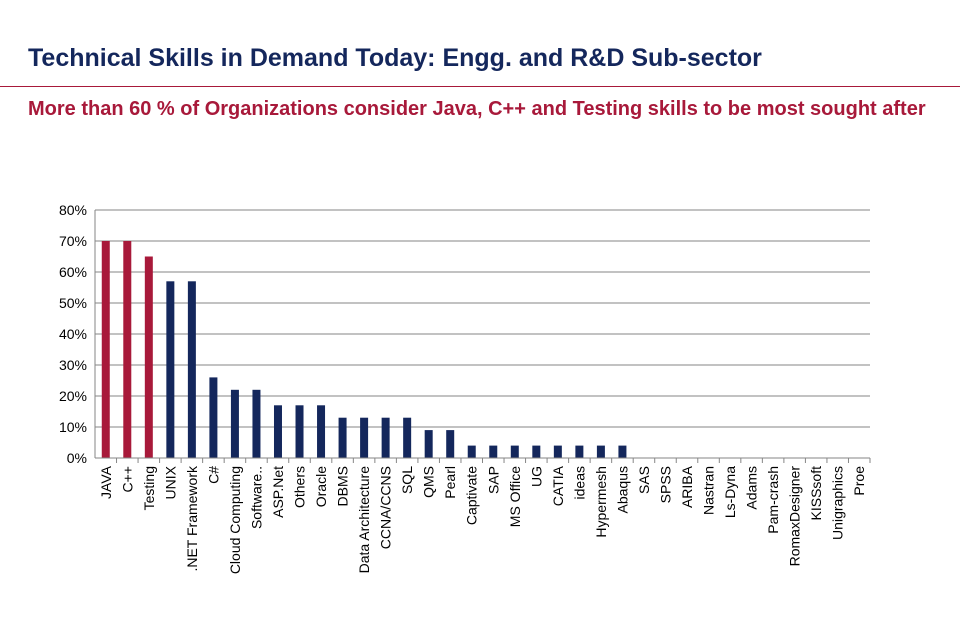 Image resolution: width=960 pixels, height=636 pixels. What do you see at coordinates (730, 492) in the screenshot?
I see `x-tick-label: Ls-Dyna` at bounding box center [730, 492].